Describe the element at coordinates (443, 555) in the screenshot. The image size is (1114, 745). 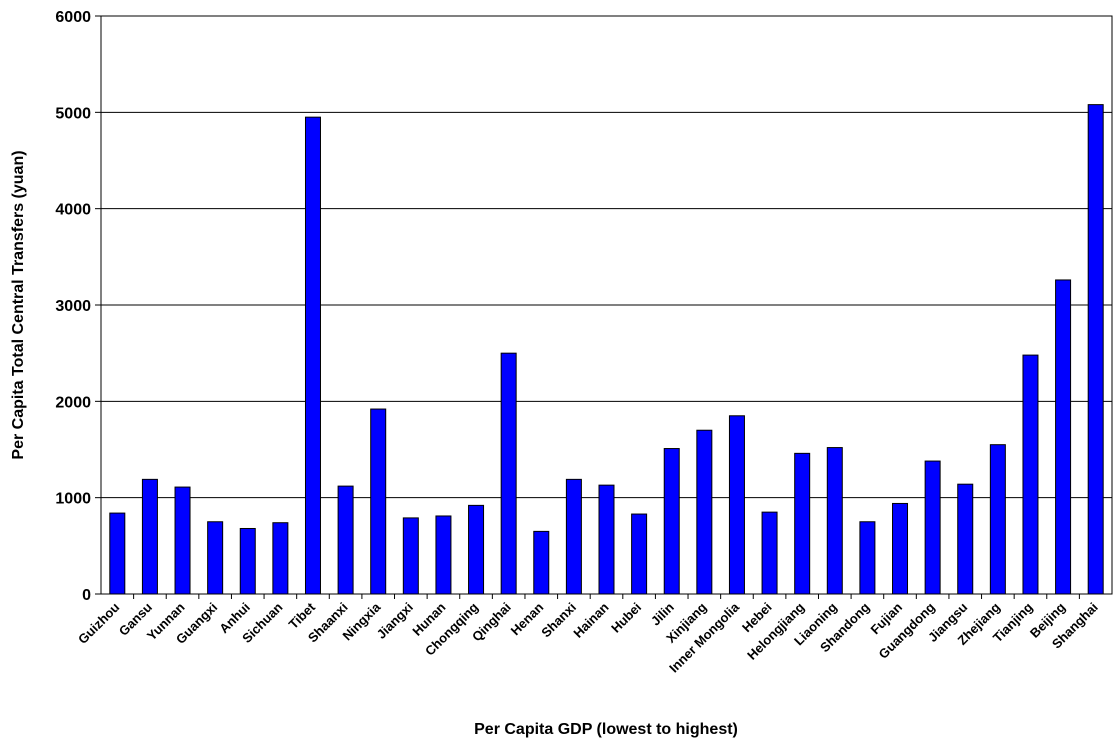
I see `bar-hunan` at that location.